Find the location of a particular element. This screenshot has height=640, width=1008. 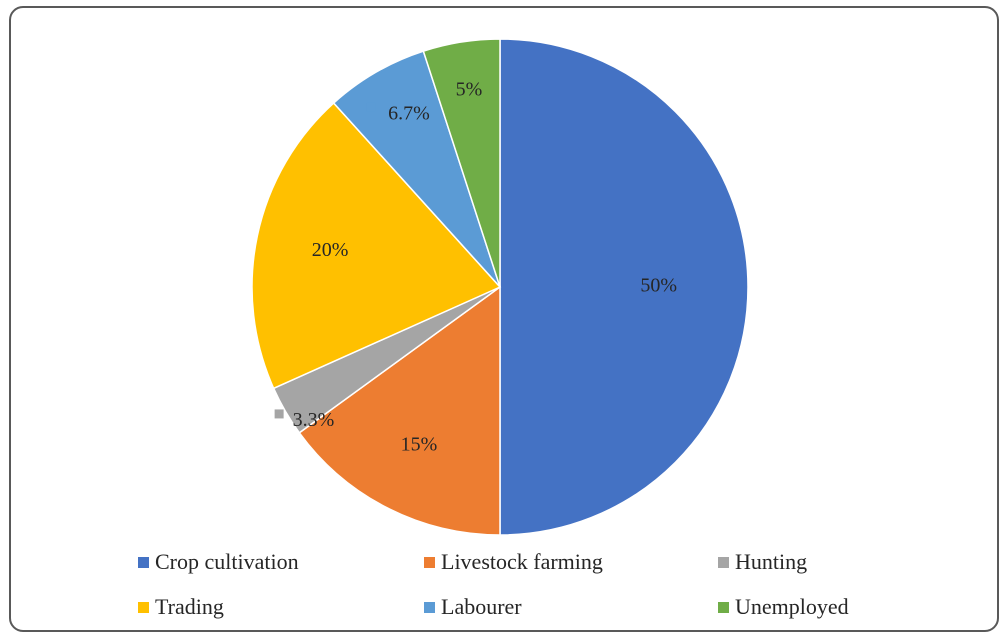

legend-item: Crop cultivation is located at coordinates (218, 562).